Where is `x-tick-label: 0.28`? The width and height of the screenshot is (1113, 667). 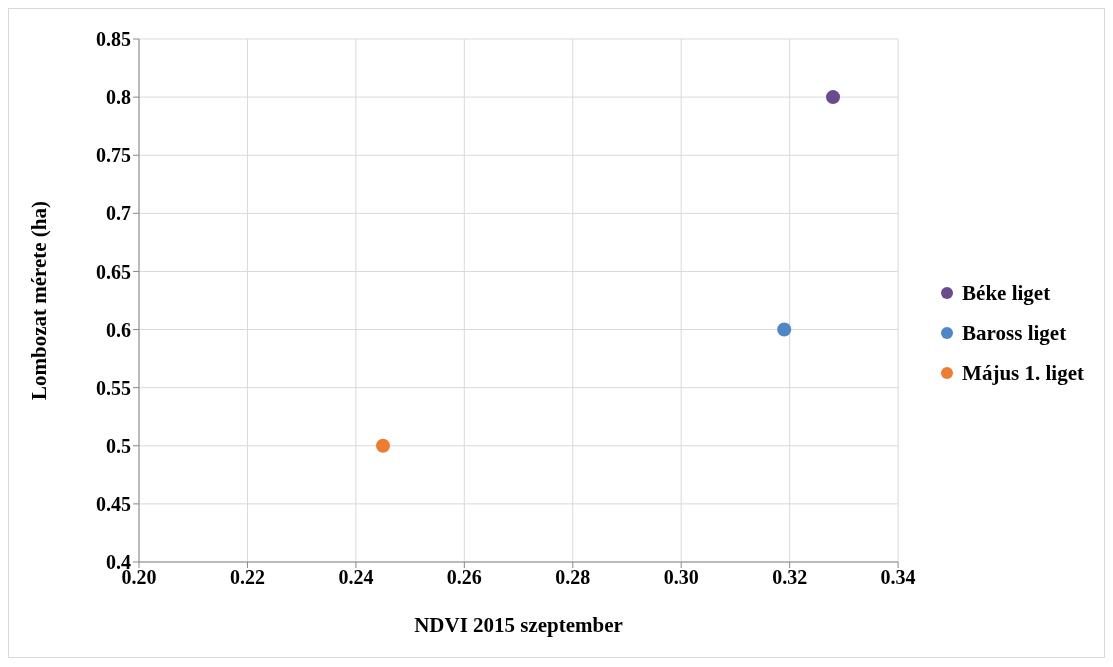 x-tick-label: 0.28 is located at coordinates (573, 577).